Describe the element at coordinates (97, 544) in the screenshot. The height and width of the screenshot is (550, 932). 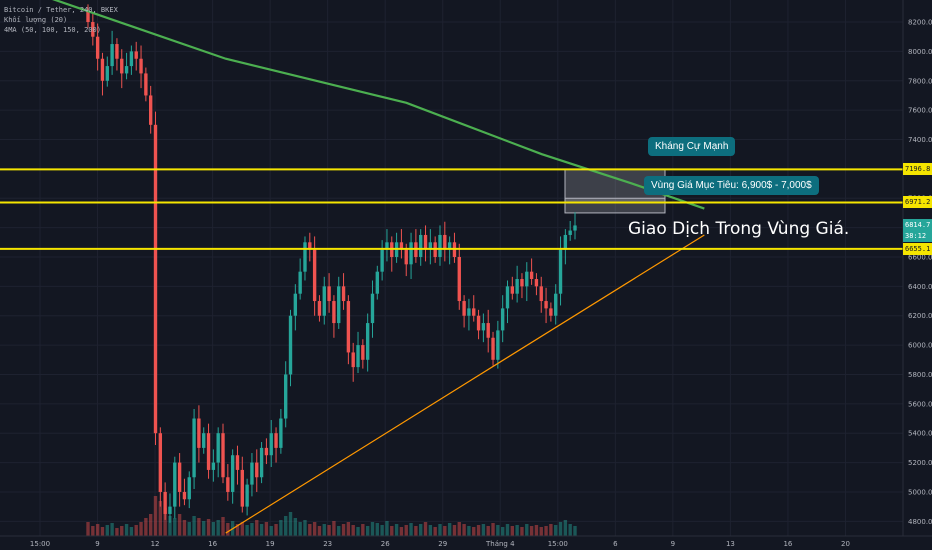
I see `time-tick-label: 9` at that location.